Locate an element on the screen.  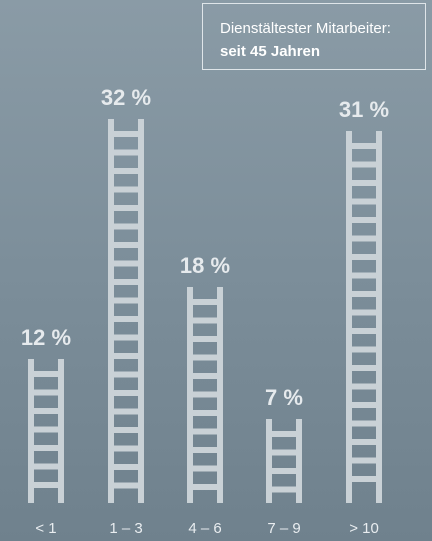
value-label: 18 % is located at coordinates (205, 265).